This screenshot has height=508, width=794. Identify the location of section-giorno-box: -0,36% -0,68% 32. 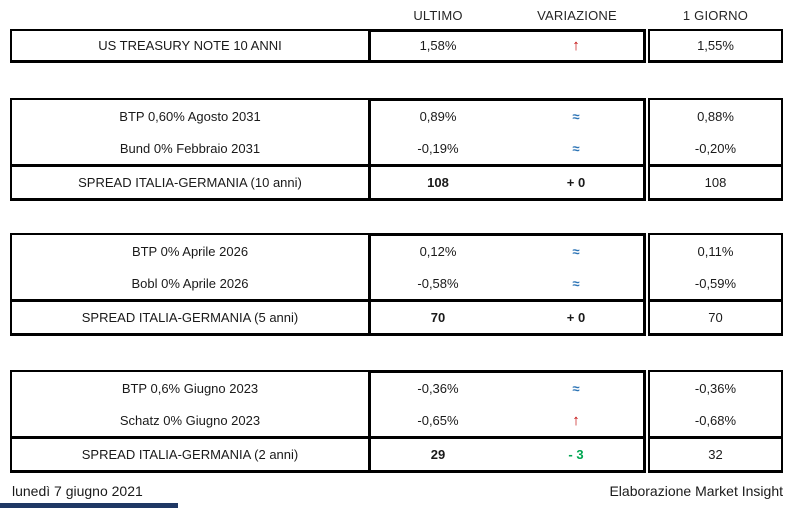
(715, 421).